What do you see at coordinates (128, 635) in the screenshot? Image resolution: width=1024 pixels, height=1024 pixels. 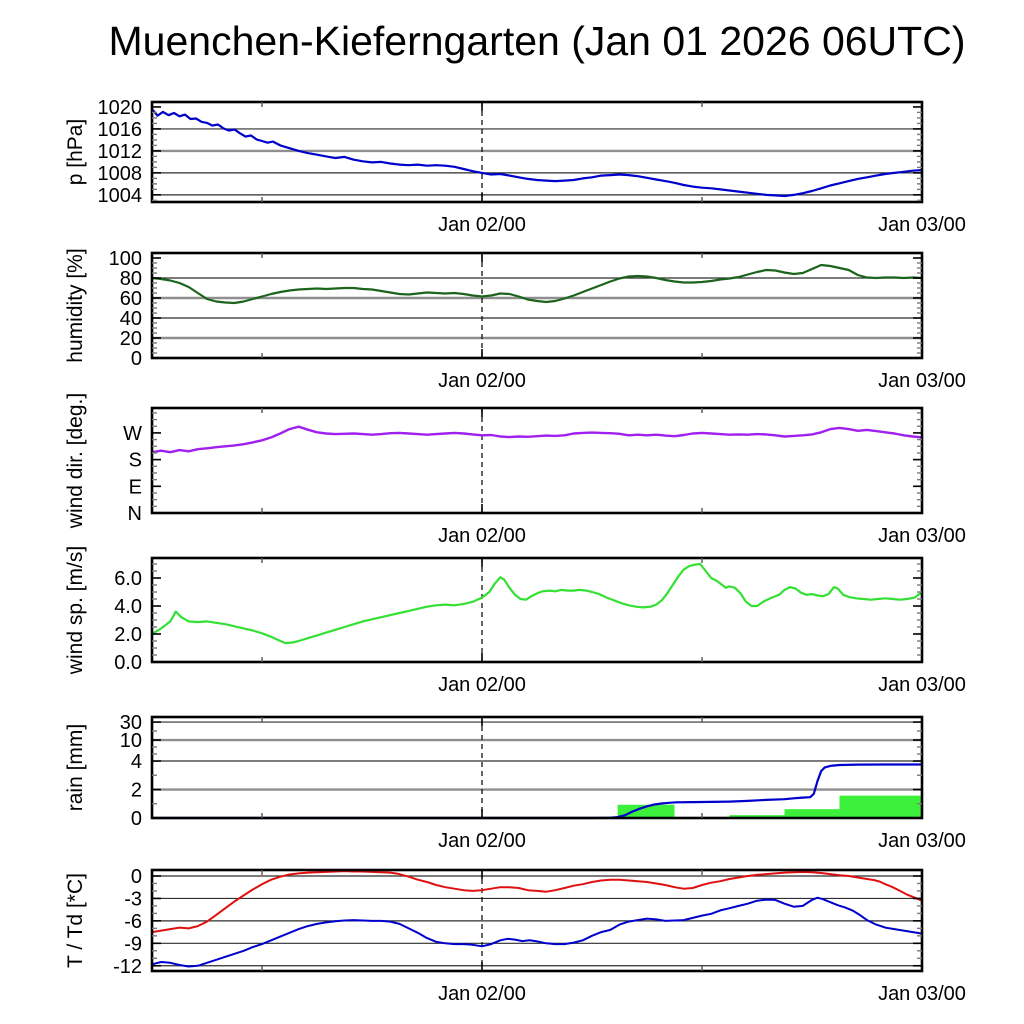 I see `y-tick-label: 2.0` at bounding box center [128, 635].